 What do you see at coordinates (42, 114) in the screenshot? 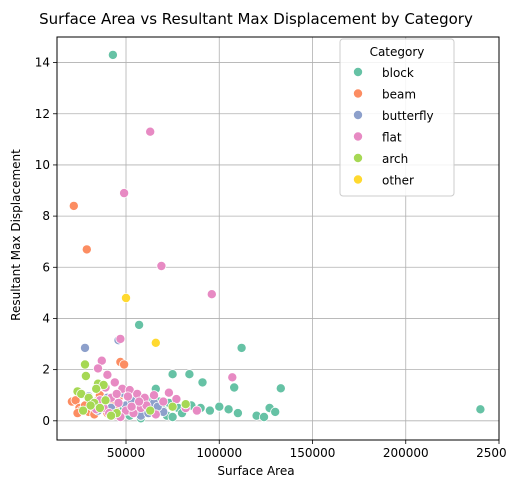
I see `y-tick-label: 12` at bounding box center [42, 114].